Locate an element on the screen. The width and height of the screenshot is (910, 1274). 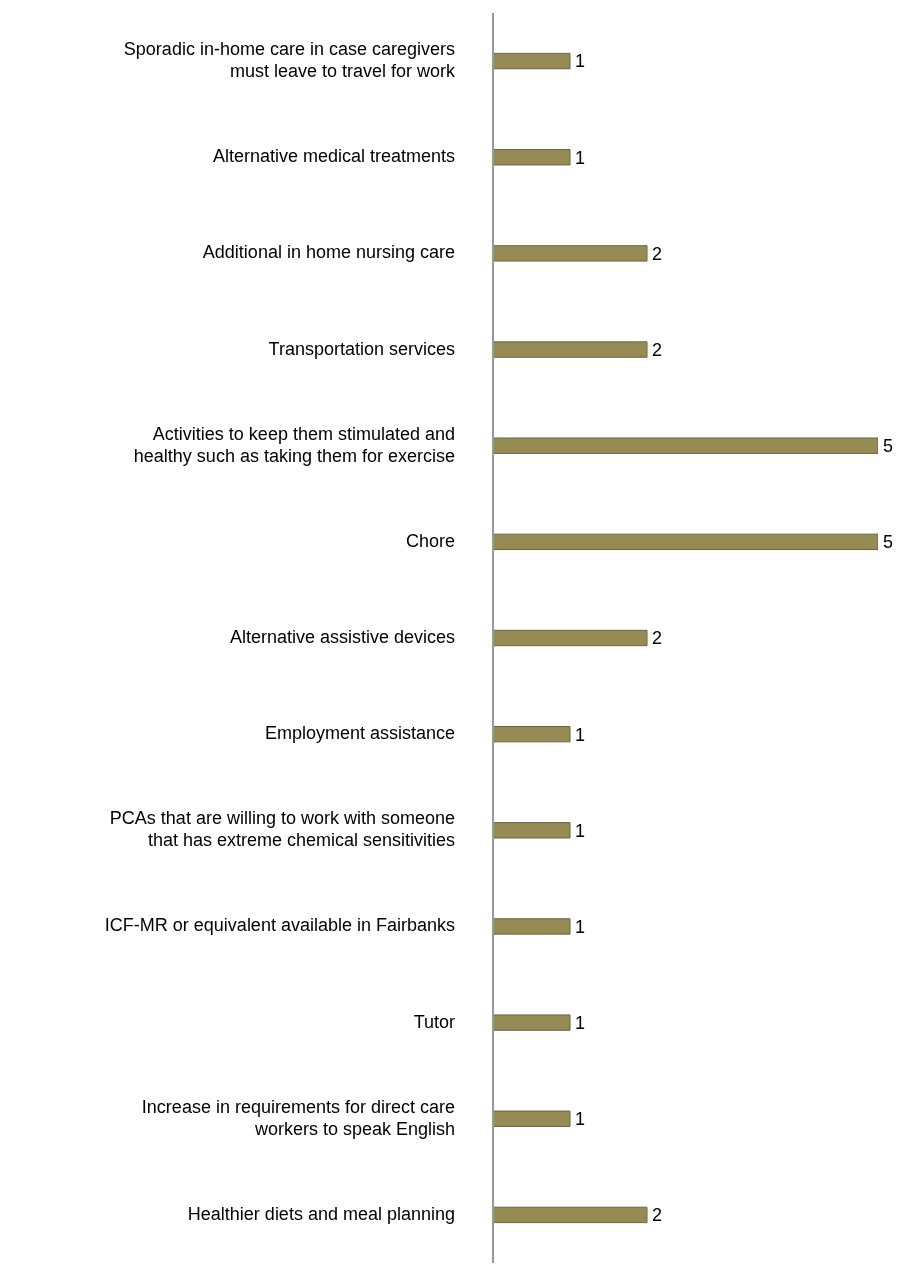
y-tick-label: Chore is located at coordinates (430, 540).